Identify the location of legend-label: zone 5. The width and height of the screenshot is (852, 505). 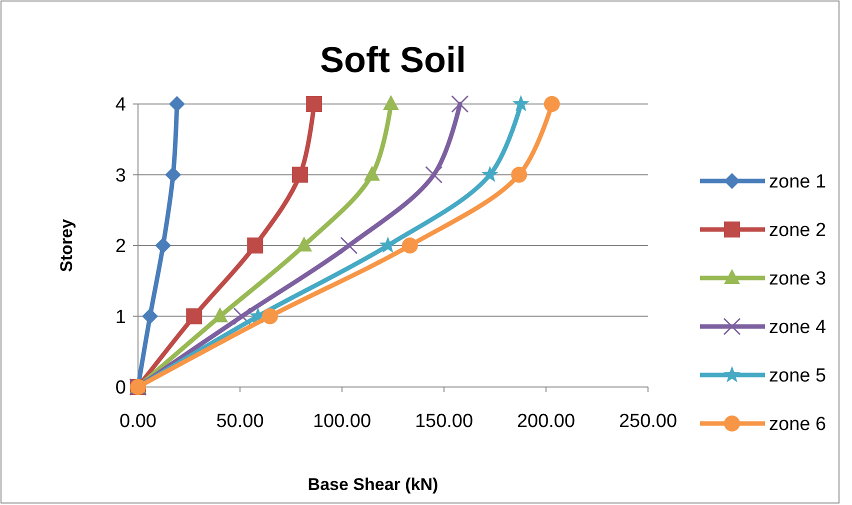
(797, 376).